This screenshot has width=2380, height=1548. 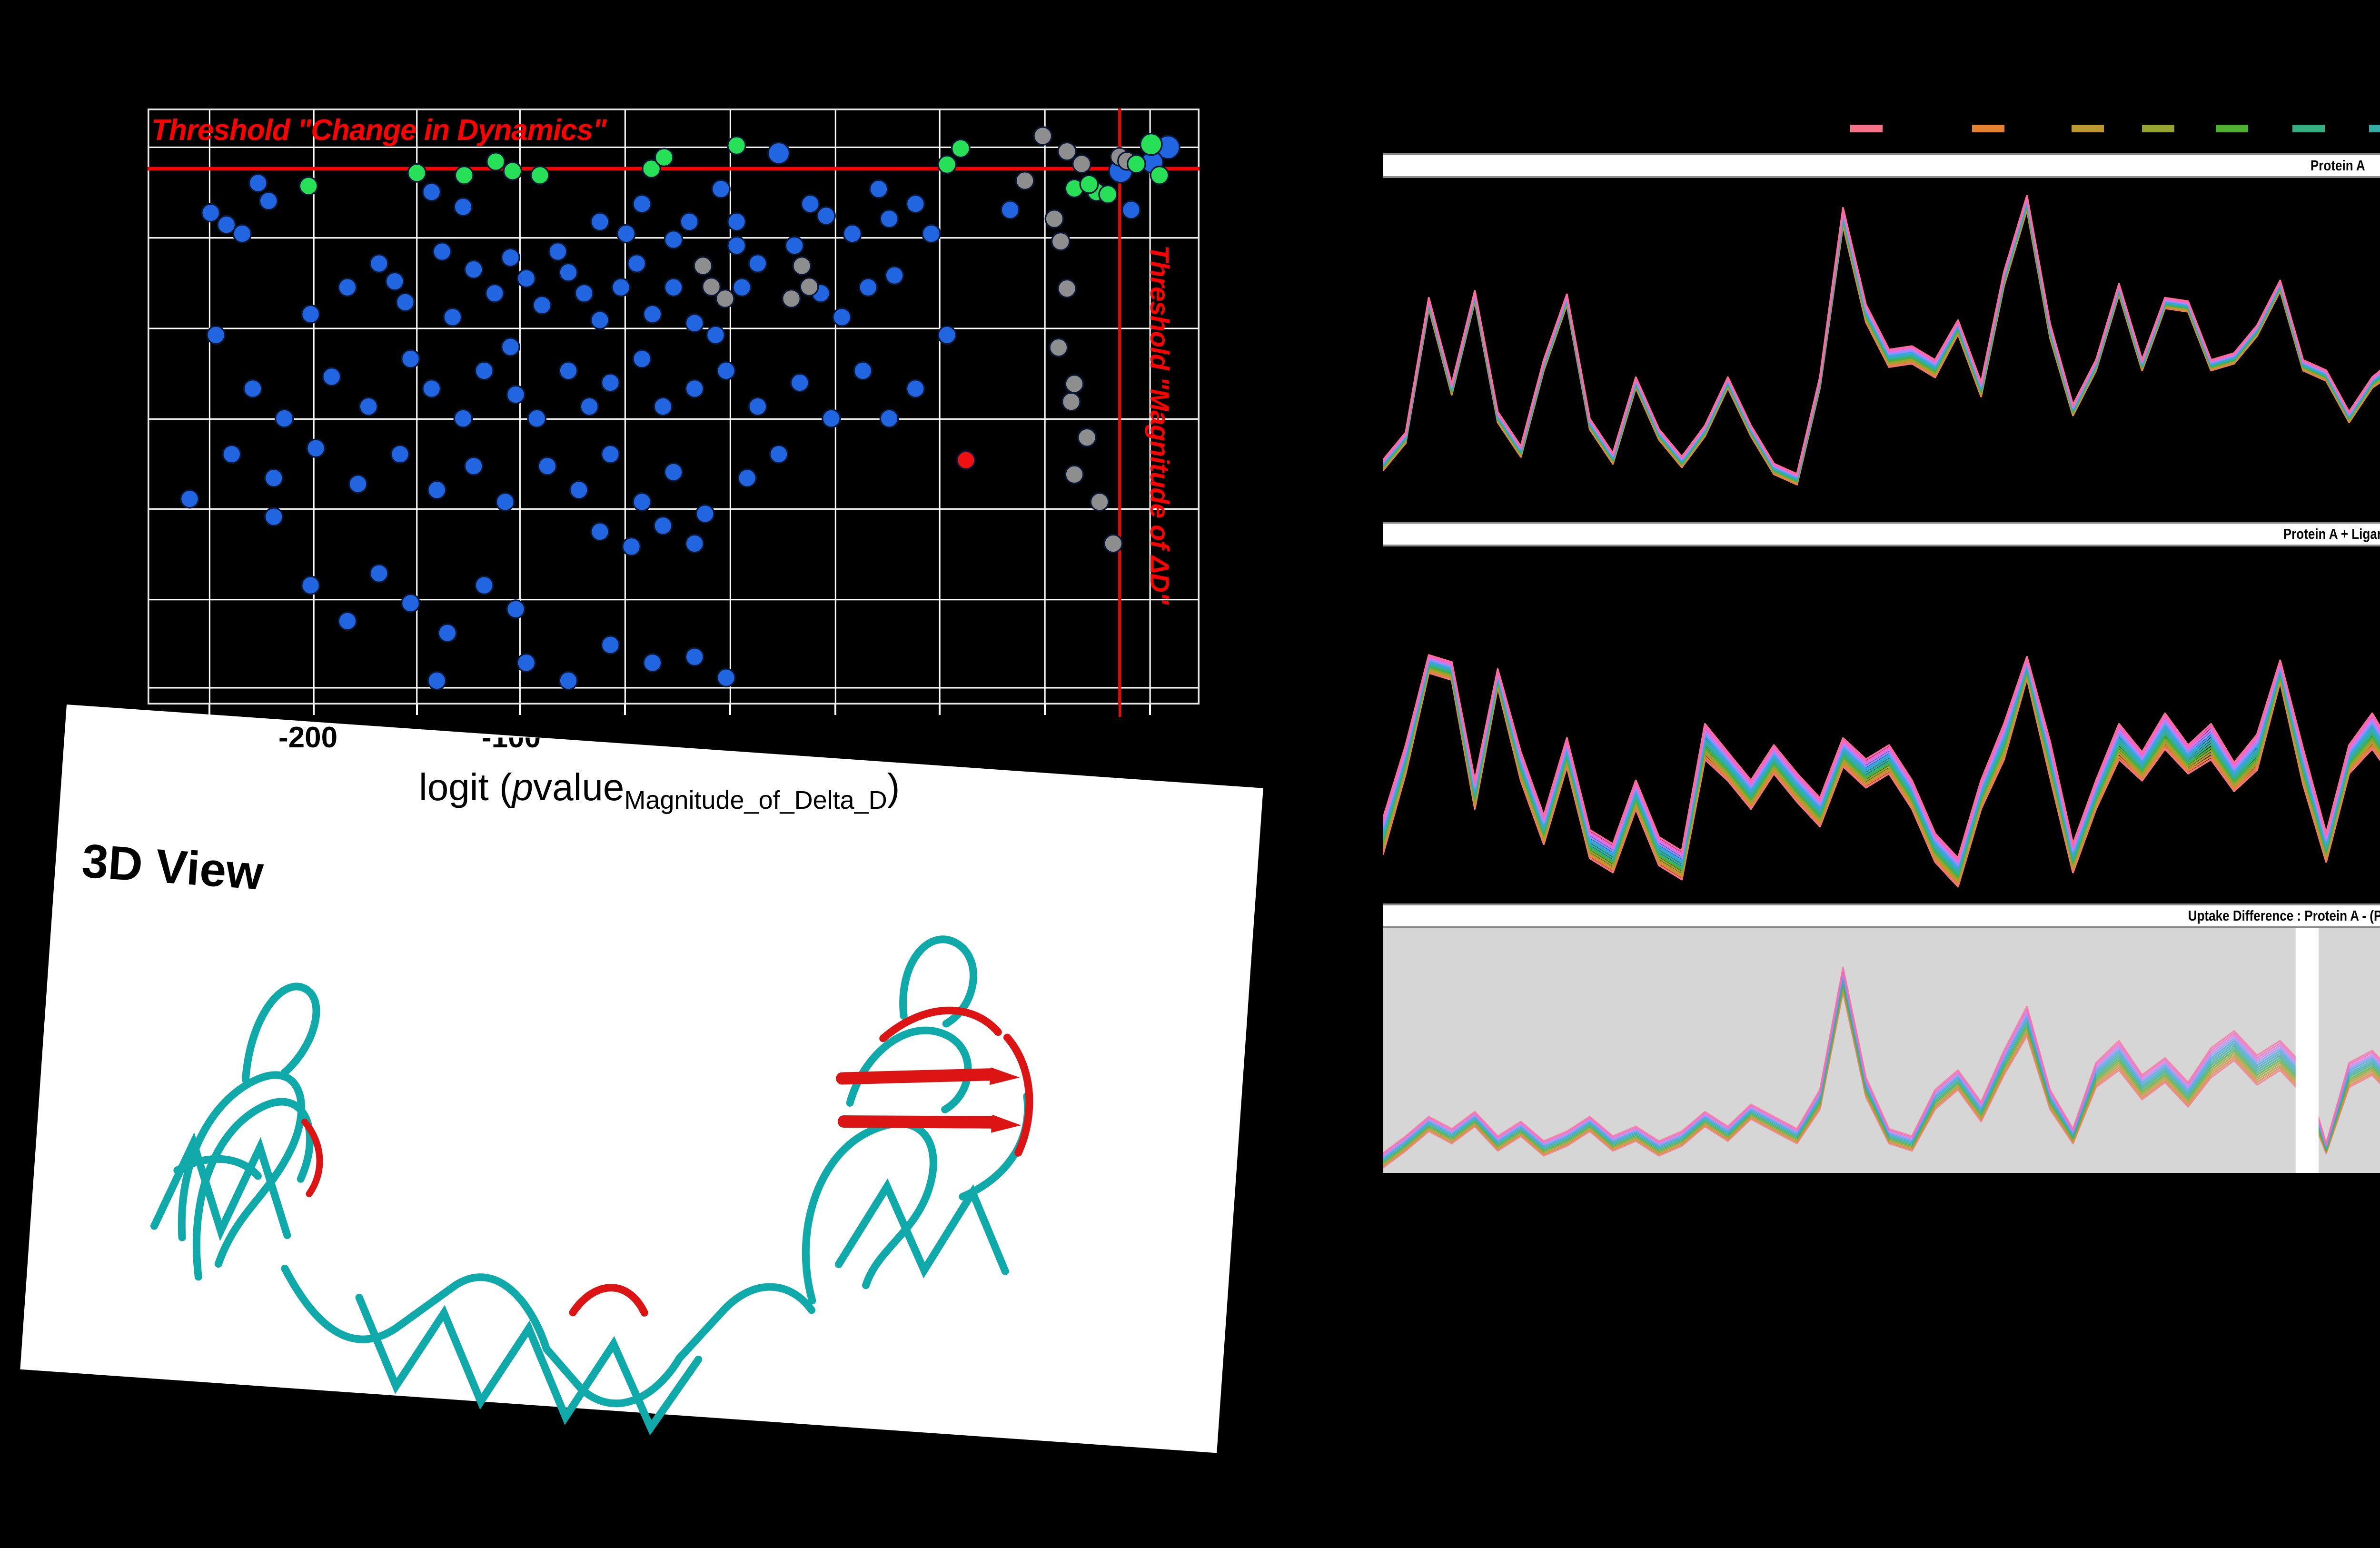 I want to click on threshold-magnitude-label: Threshold "Magnitude of ΔD", so click(x=1160, y=425).